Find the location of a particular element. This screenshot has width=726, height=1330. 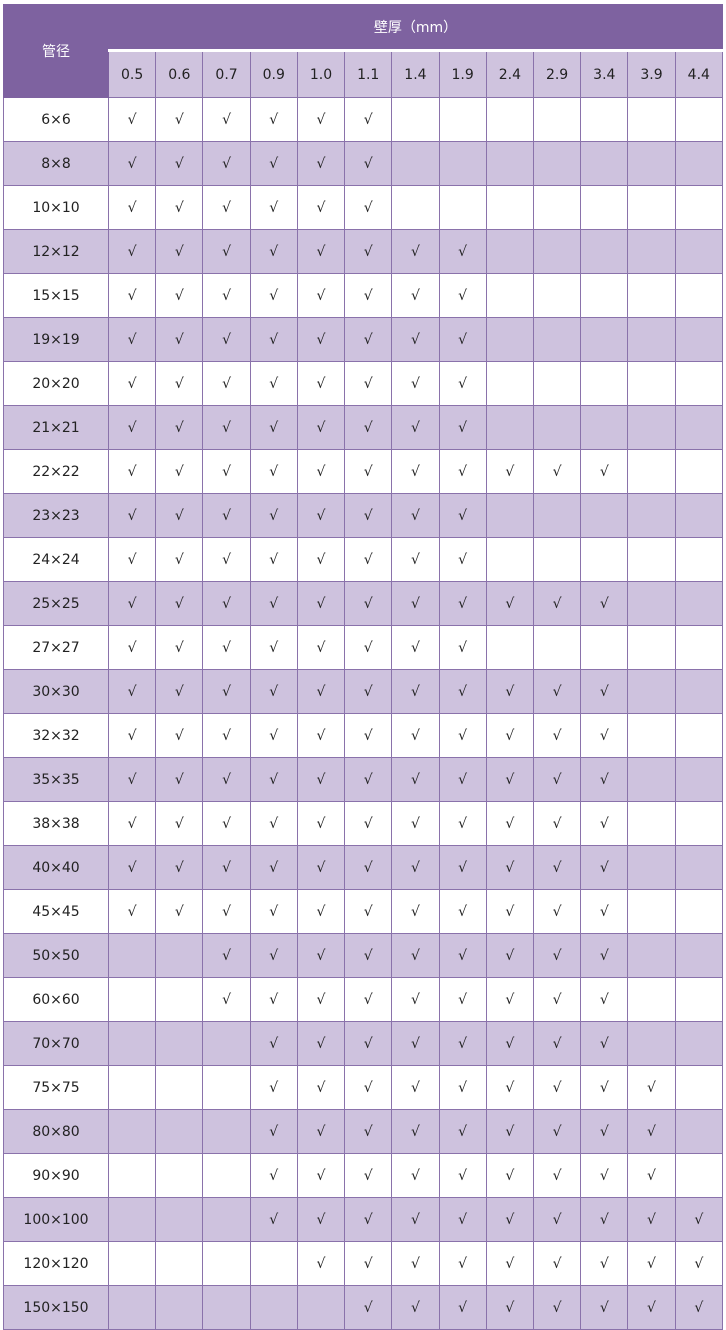

table-row: 27×27 √ √ √ √ √ √ √ √ is located at coordinates (363, 647).